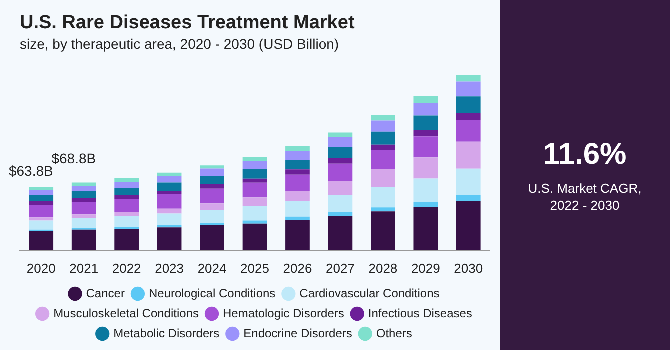  I want to click on text: 11.6%, so click(585, 155).